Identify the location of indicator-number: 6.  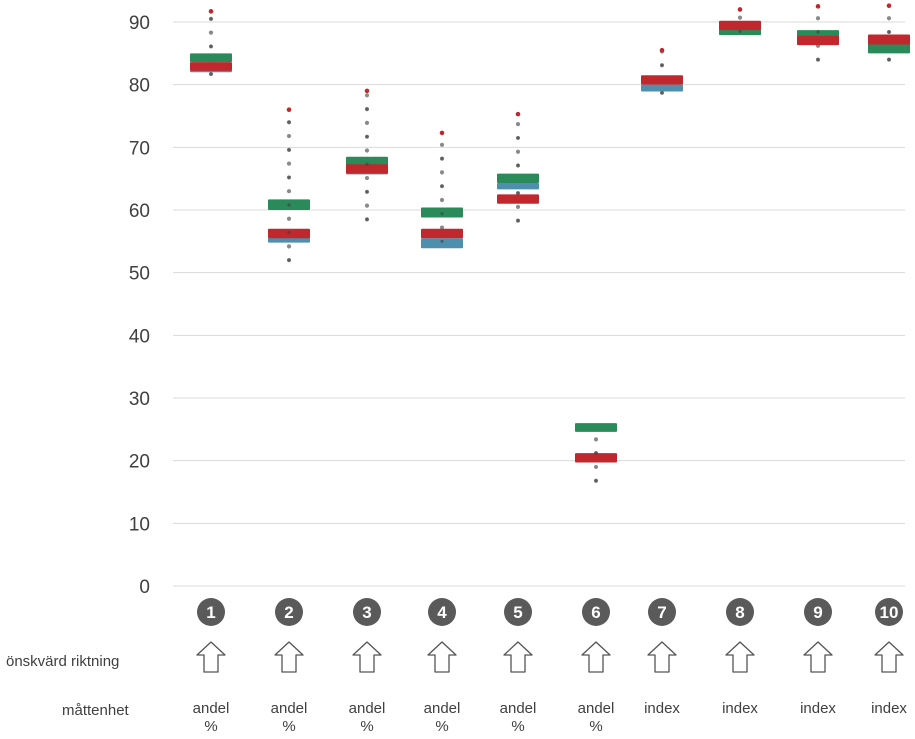
(595, 612).